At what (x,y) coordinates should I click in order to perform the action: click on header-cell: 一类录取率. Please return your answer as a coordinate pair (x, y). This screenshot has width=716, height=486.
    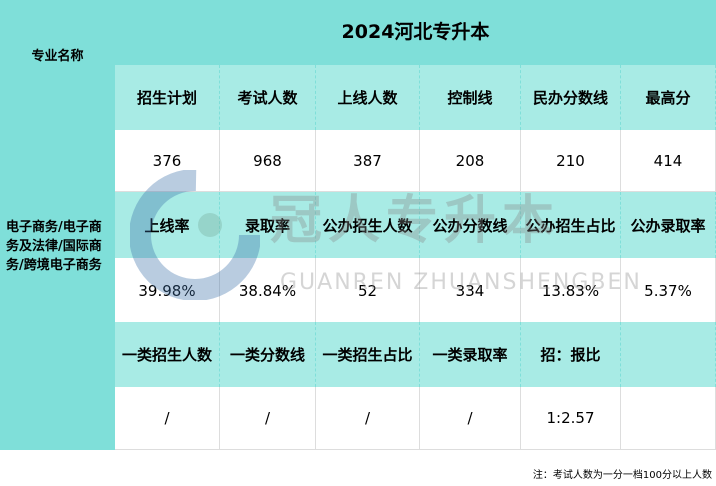
    Looking at the image, I should click on (470, 354).